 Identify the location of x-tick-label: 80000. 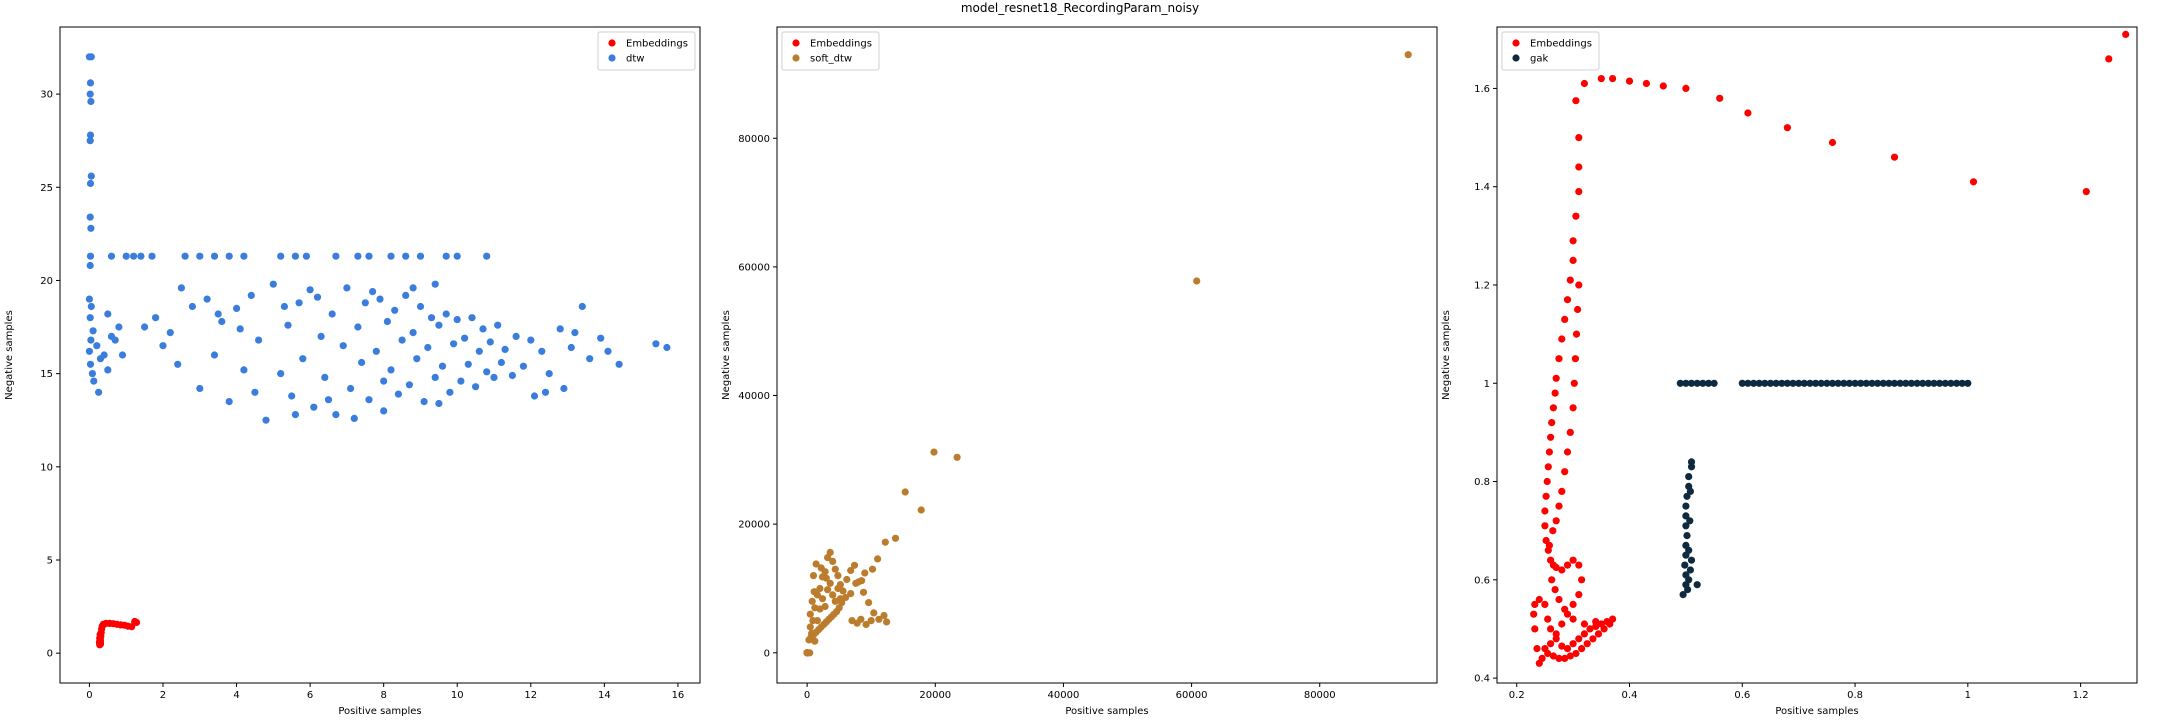
(1320, 695).